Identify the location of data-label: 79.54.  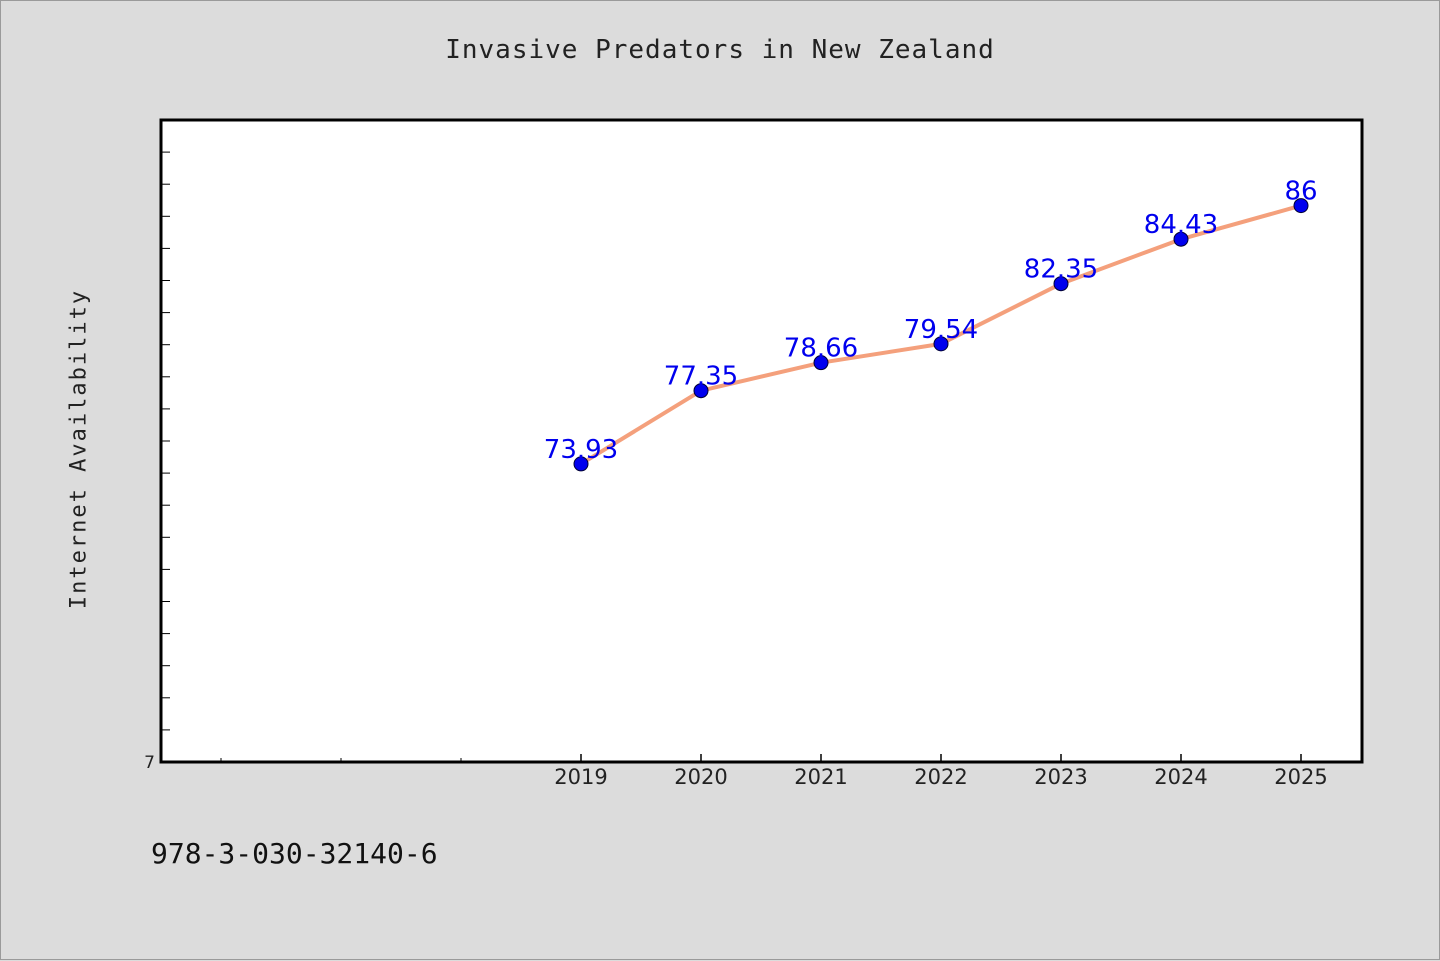
(941, 330).